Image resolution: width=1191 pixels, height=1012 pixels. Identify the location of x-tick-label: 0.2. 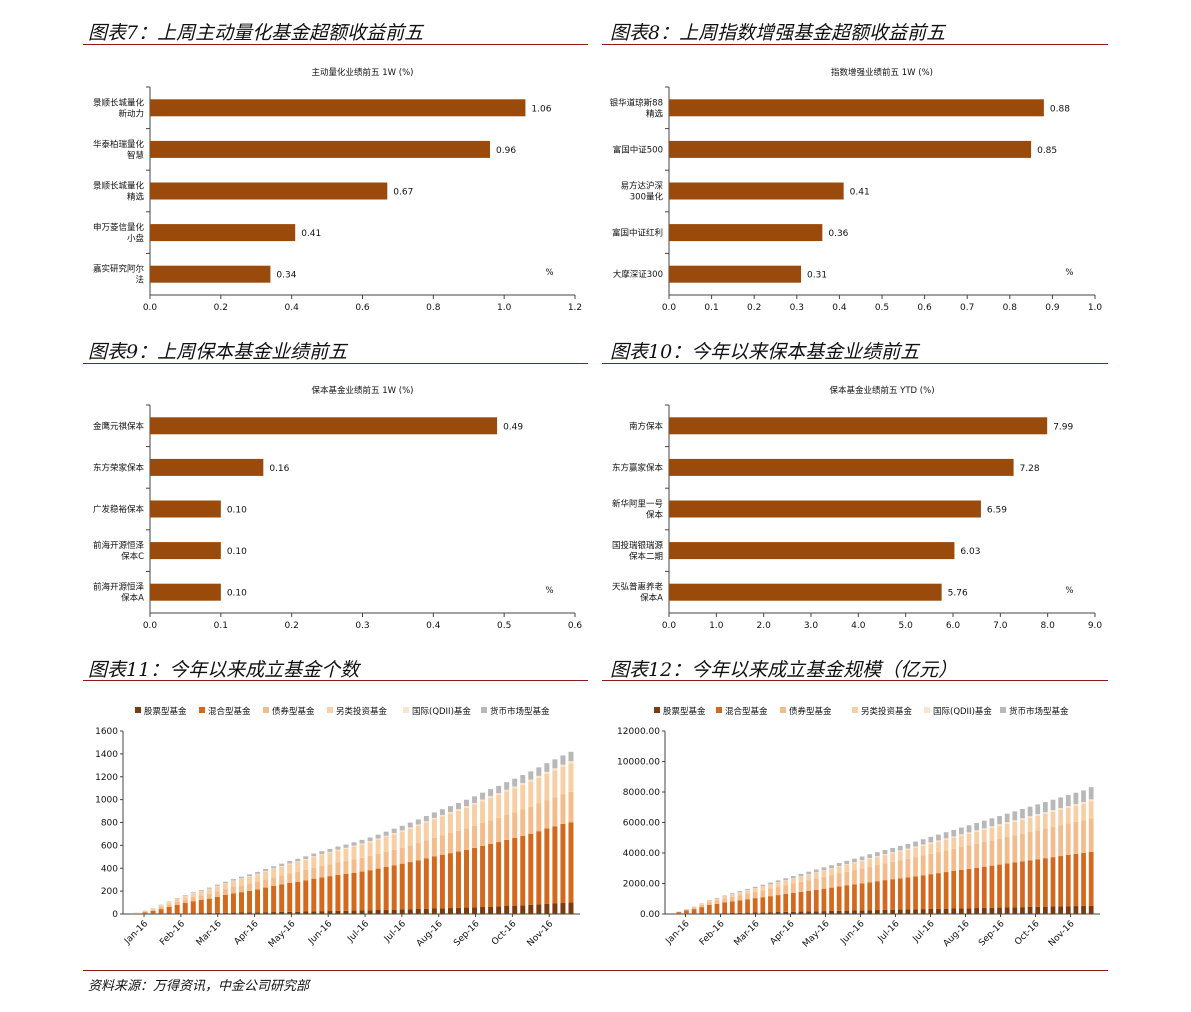
(221, 308).